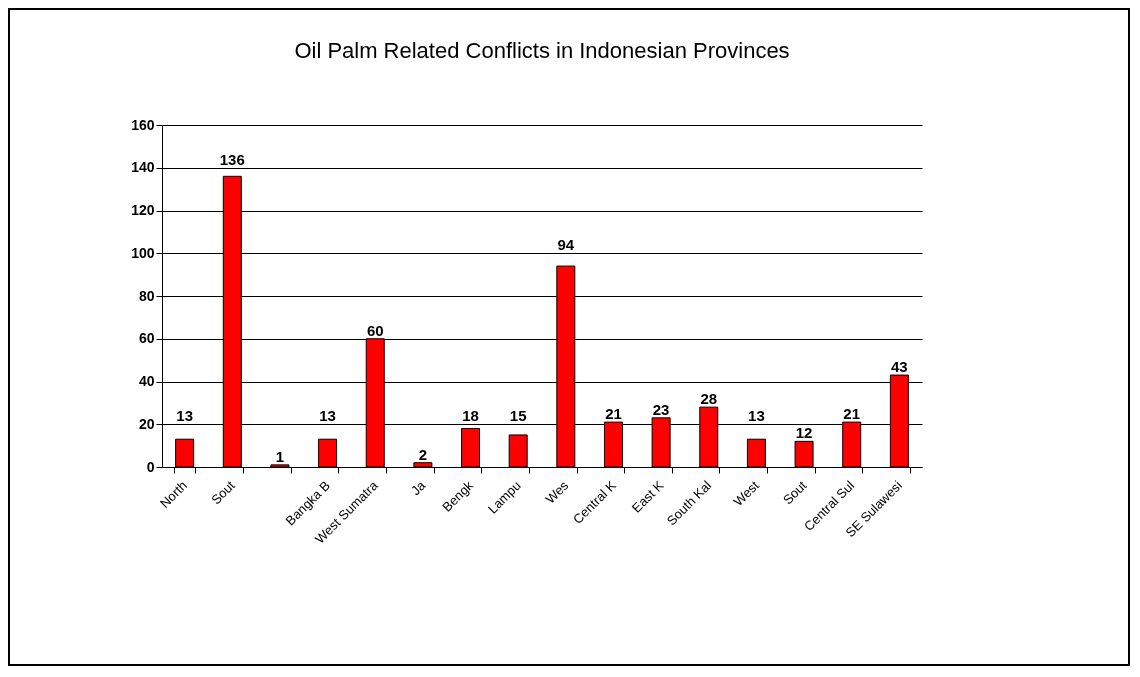 The height and width of the screenshot is (677, 1140). What do you see at coordinates (143, 210) in the screenshot?
I see `y-tick-label: 120` at bounding box center [143, 210].